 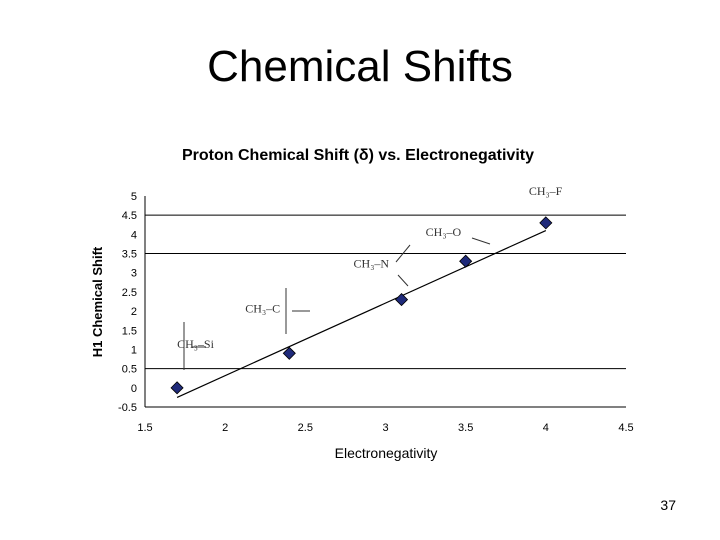 What do you see at coordinates (129, 293) in the screenshot?
I see `y-tick-label: 2.5` at bounding box center [129, 293].